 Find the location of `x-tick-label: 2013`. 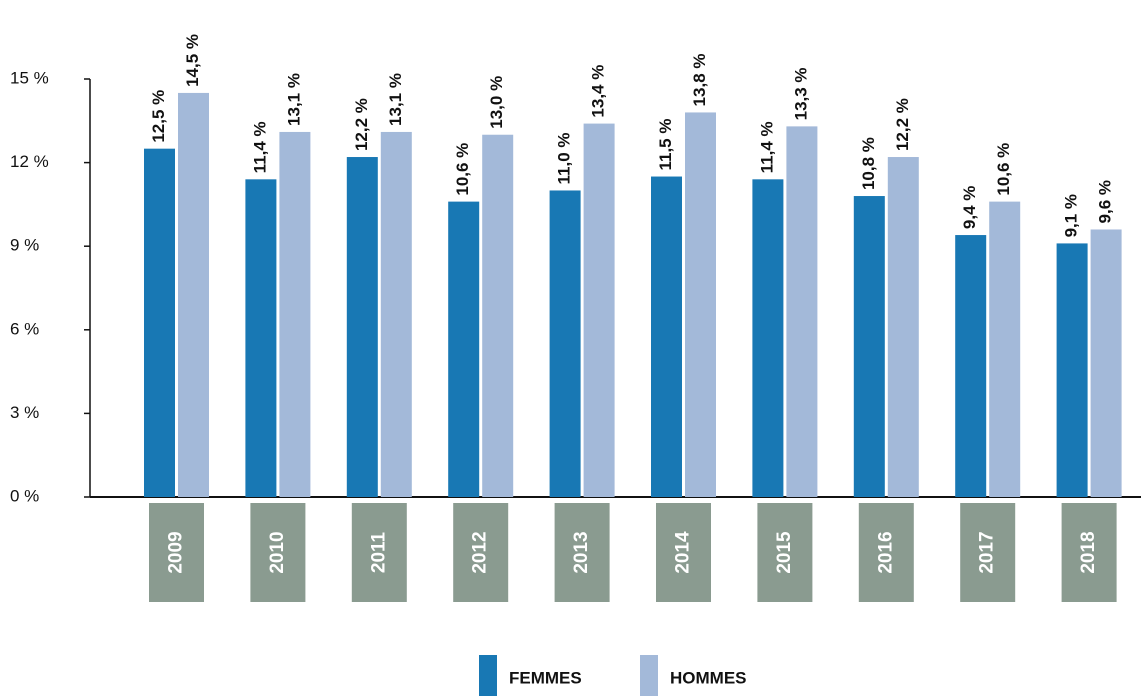

x-tick-label: 2013 is located at coordinates (581, 552).